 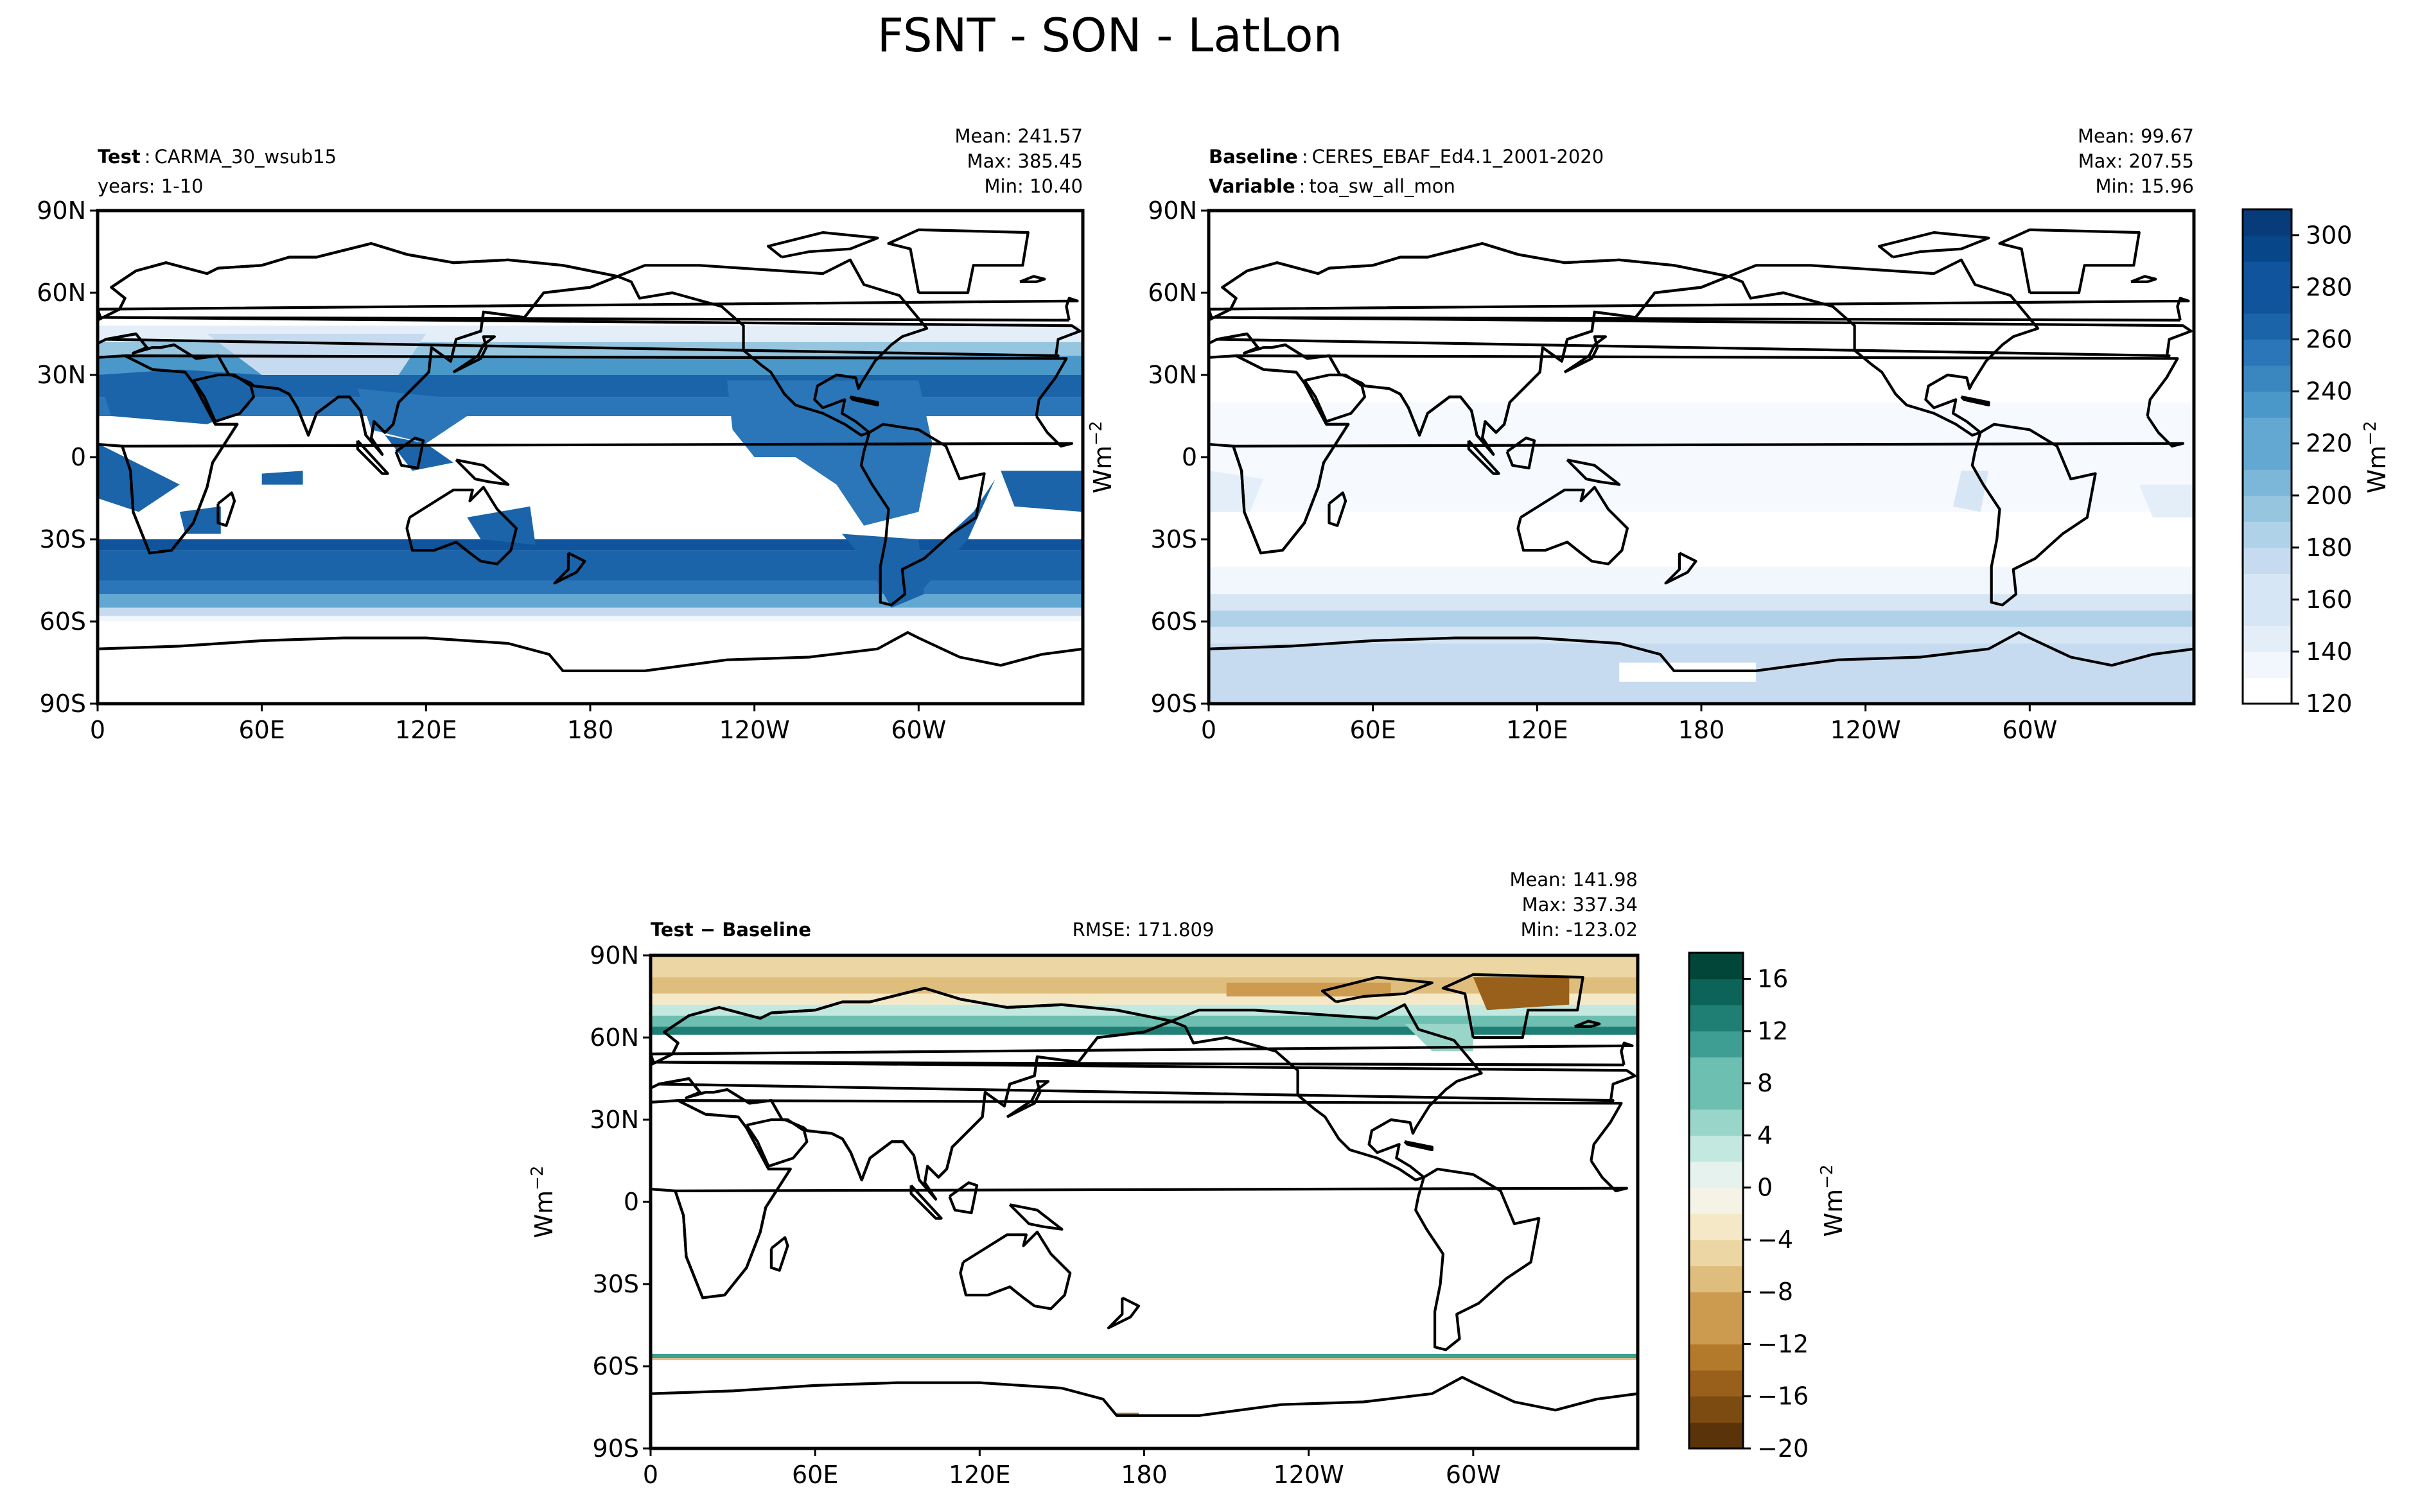 I want to click on colorbar-tick-label: 200, so click(x=2329, y=496).